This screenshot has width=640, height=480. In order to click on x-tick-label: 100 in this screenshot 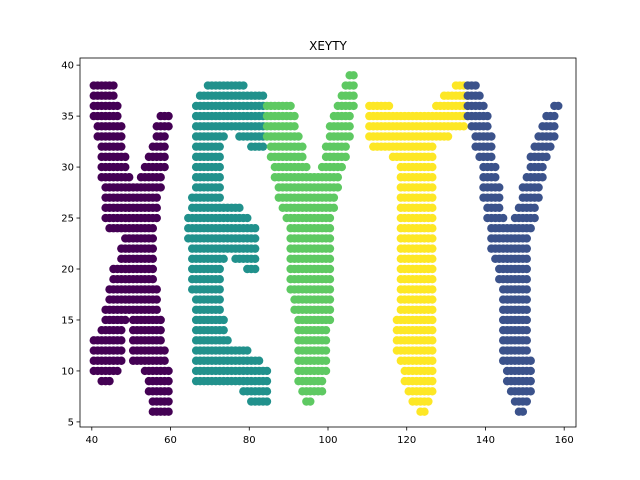, I will do `click(327, 440)`.